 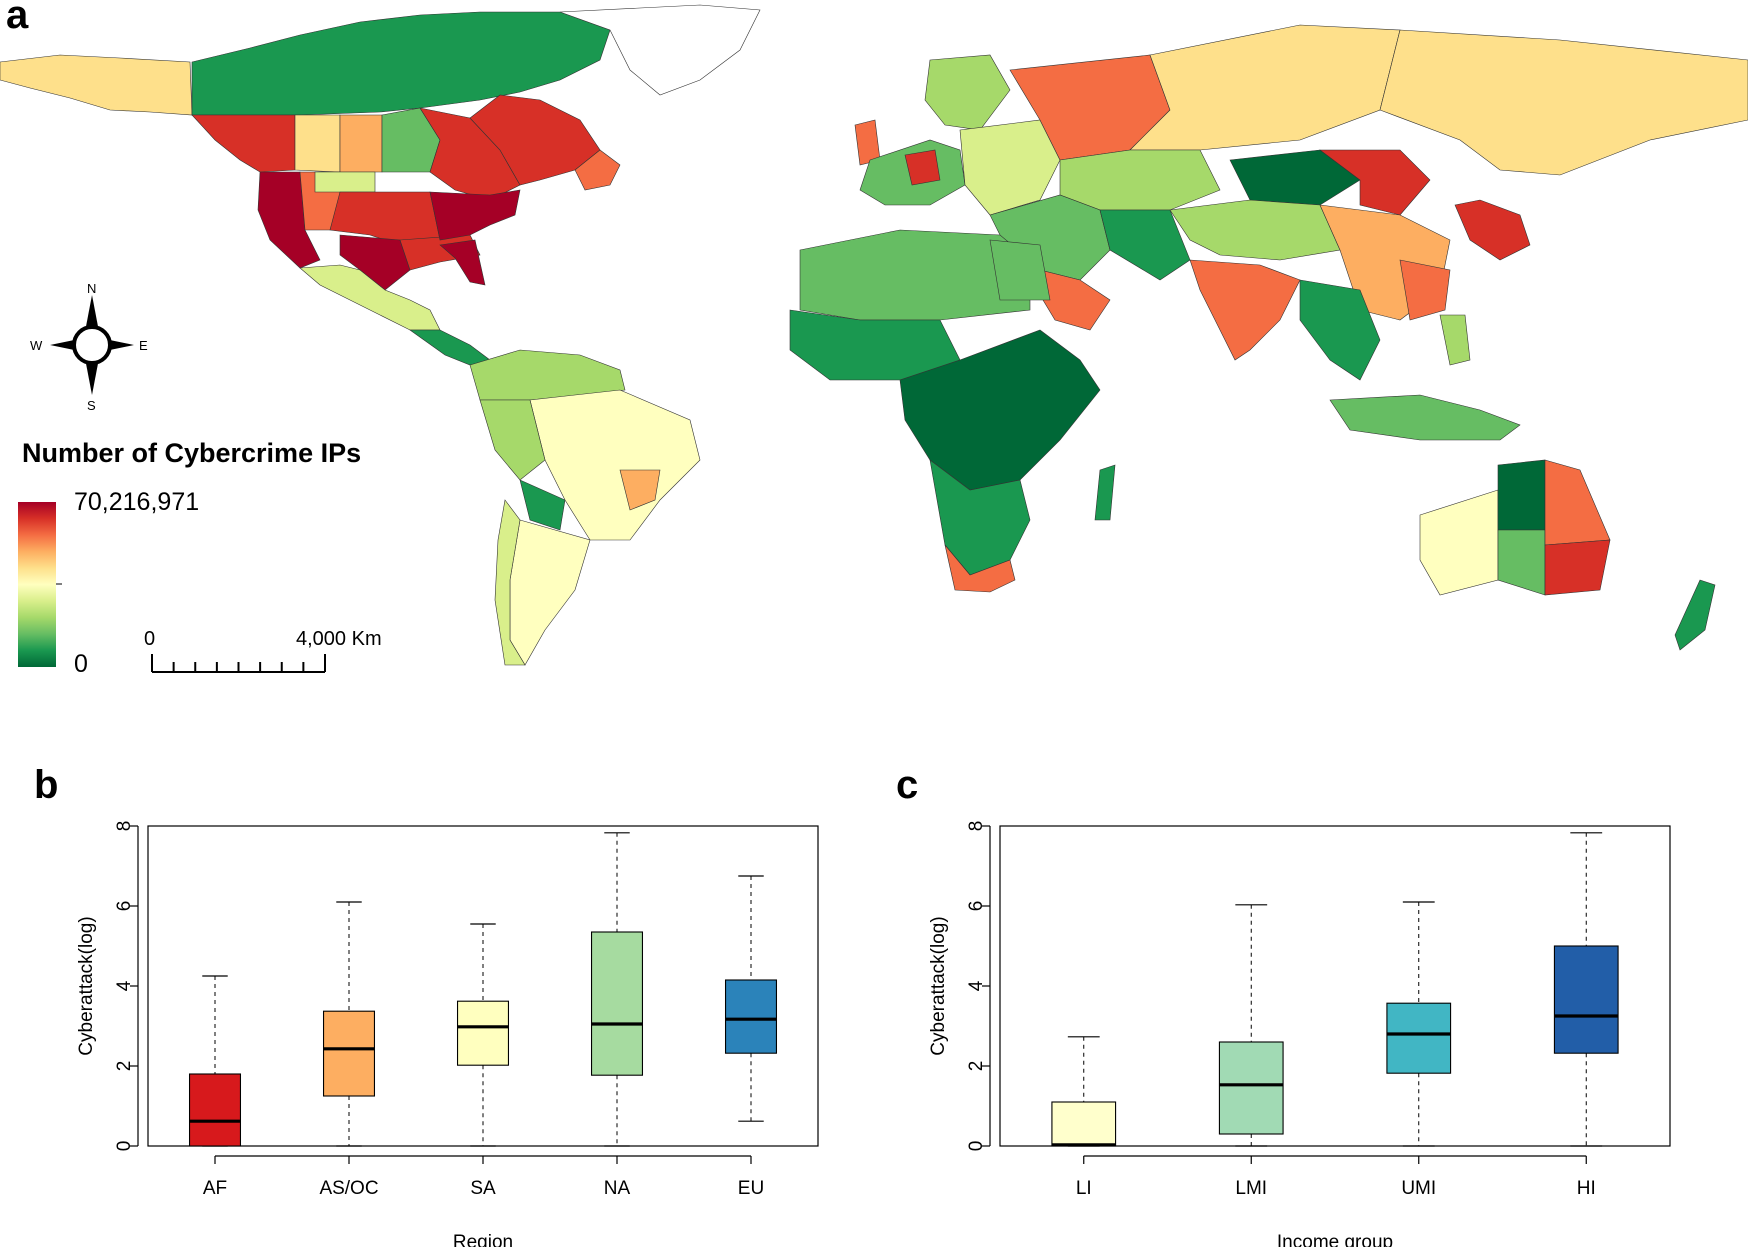 I want to click on region-russia-central, so click(x=1265, y=87).